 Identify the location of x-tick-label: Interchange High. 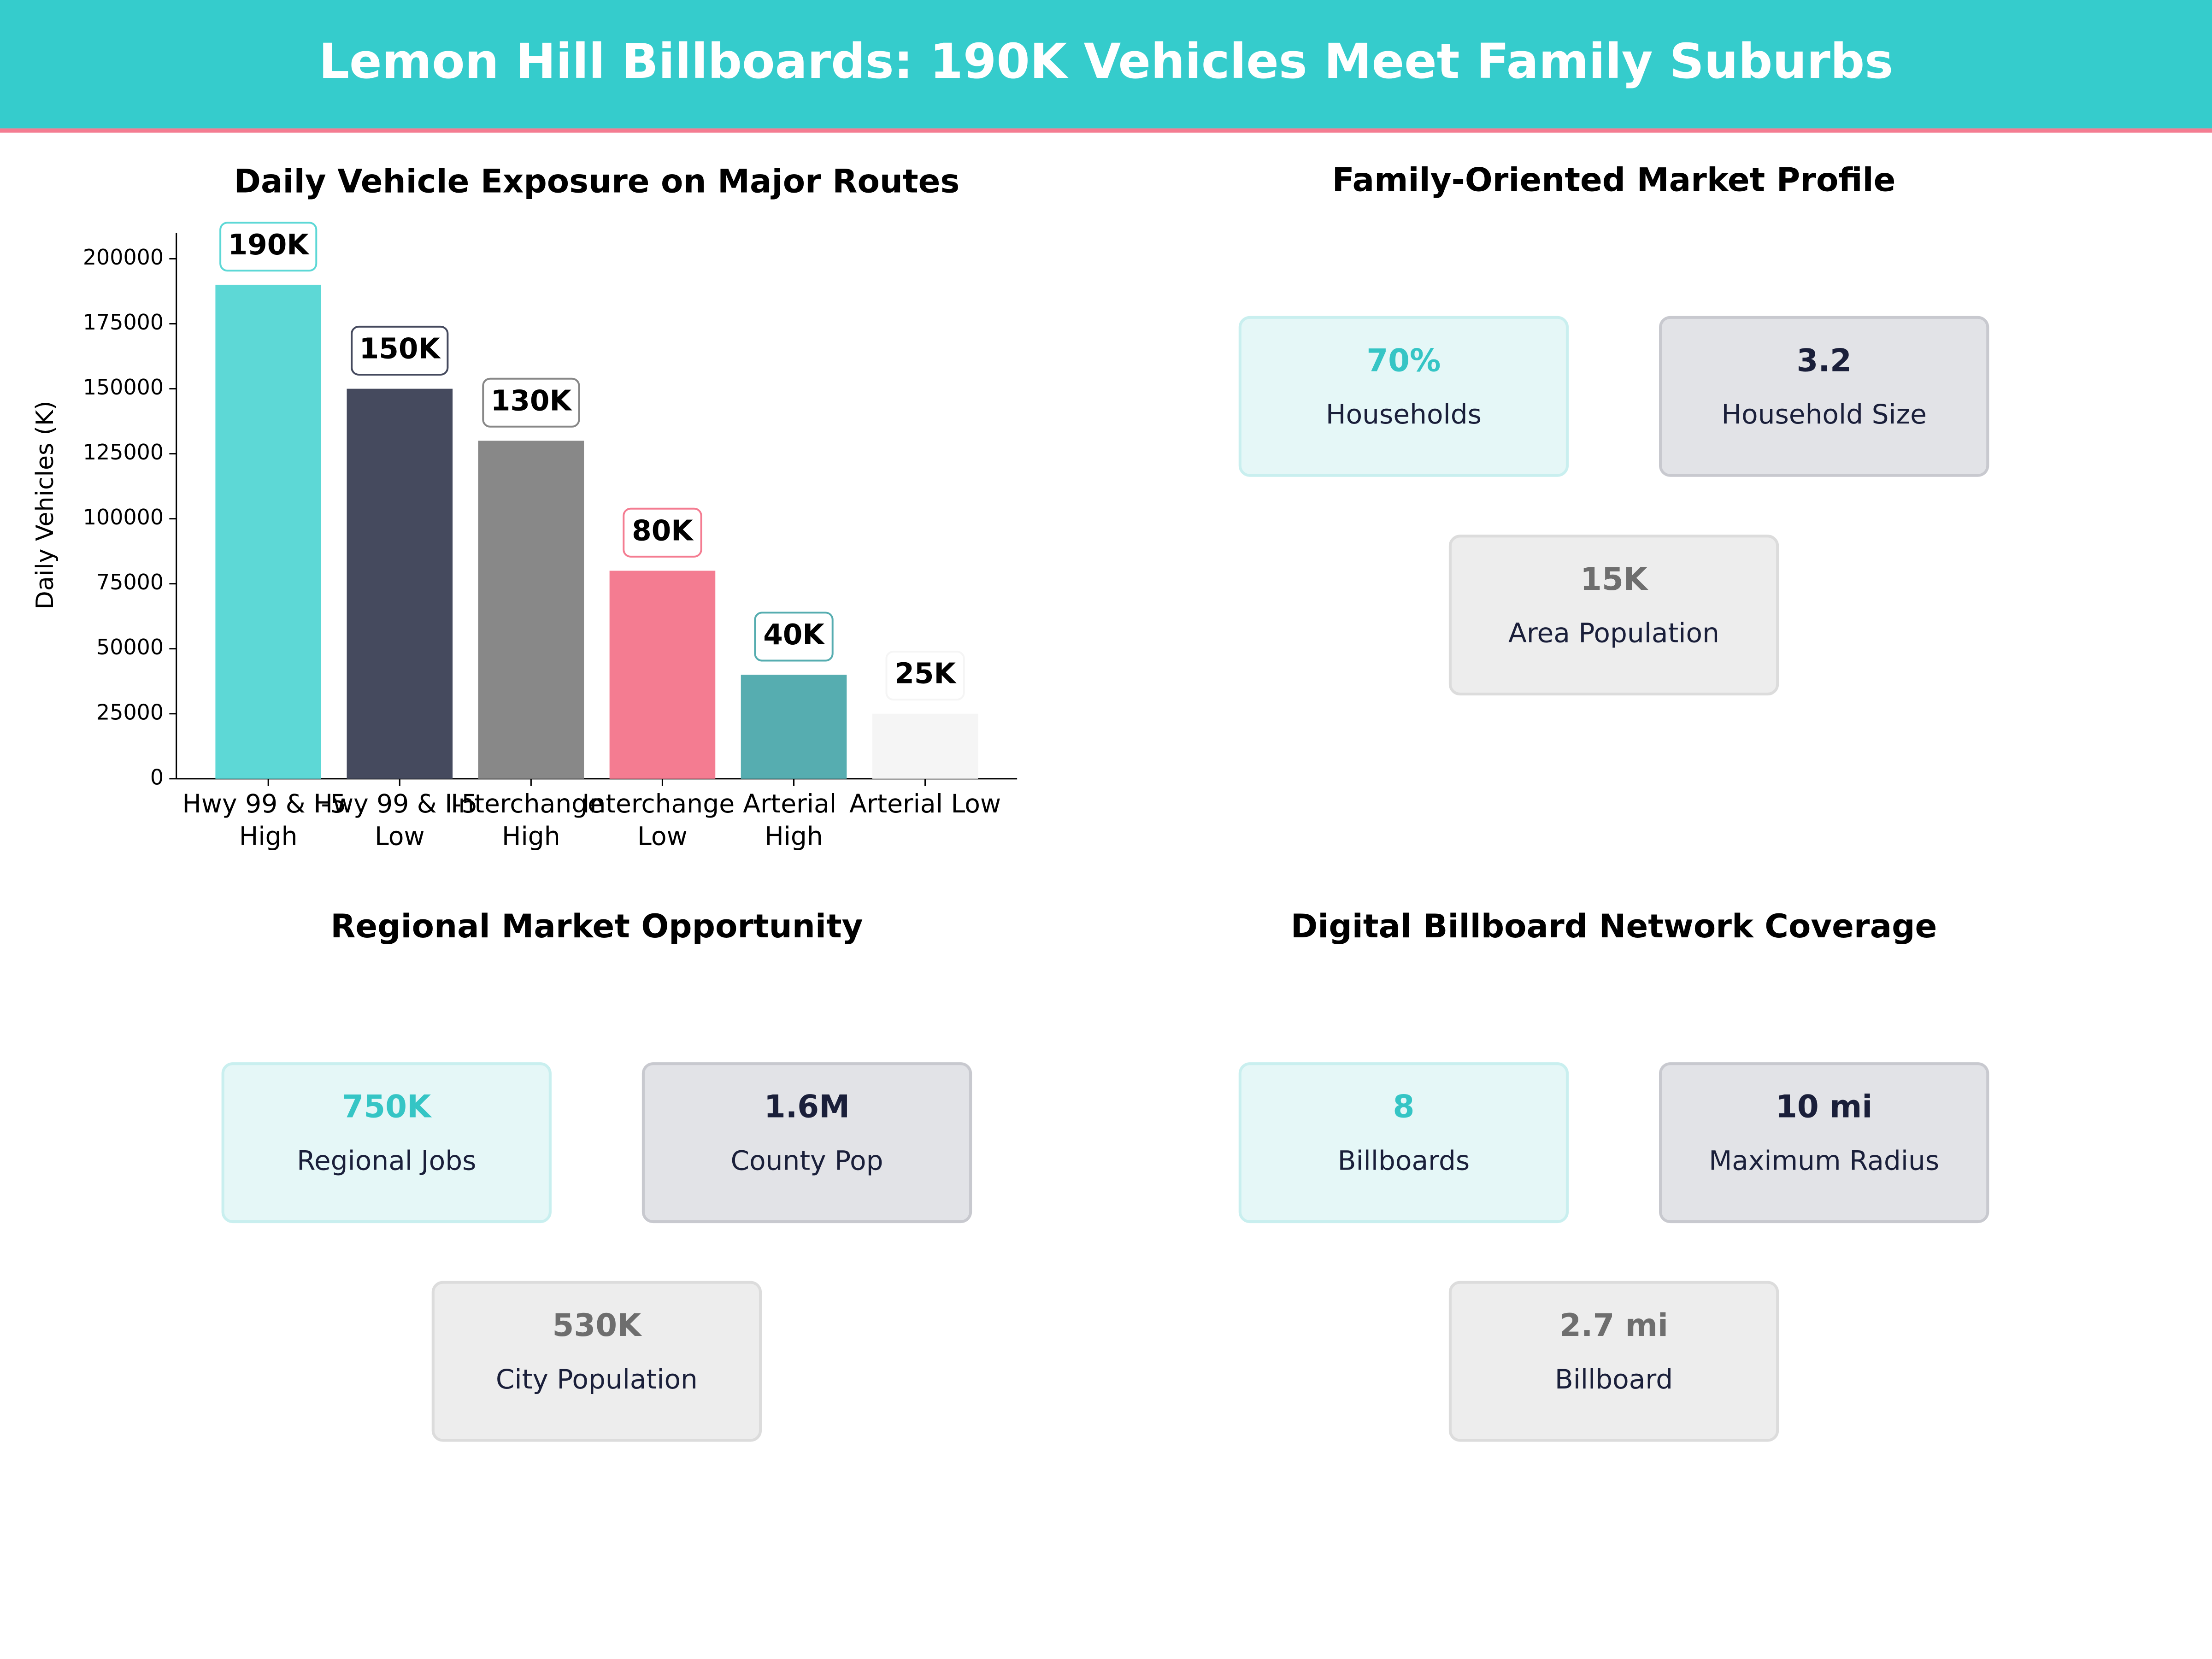
(531, 820).